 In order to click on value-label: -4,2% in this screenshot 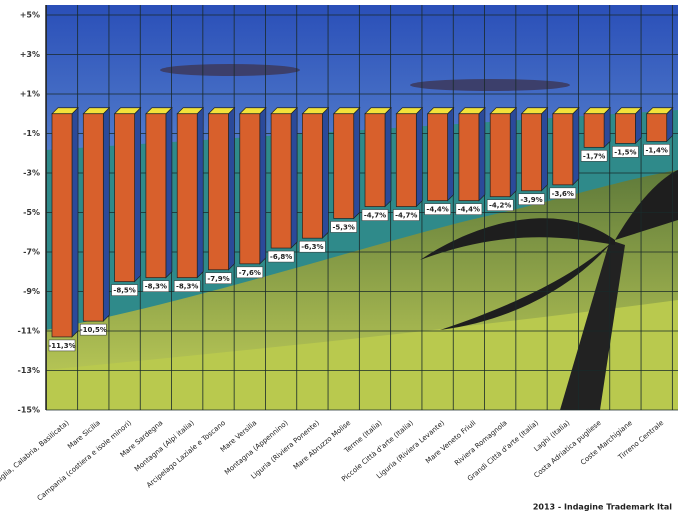, I will do `click(500, 206)`.